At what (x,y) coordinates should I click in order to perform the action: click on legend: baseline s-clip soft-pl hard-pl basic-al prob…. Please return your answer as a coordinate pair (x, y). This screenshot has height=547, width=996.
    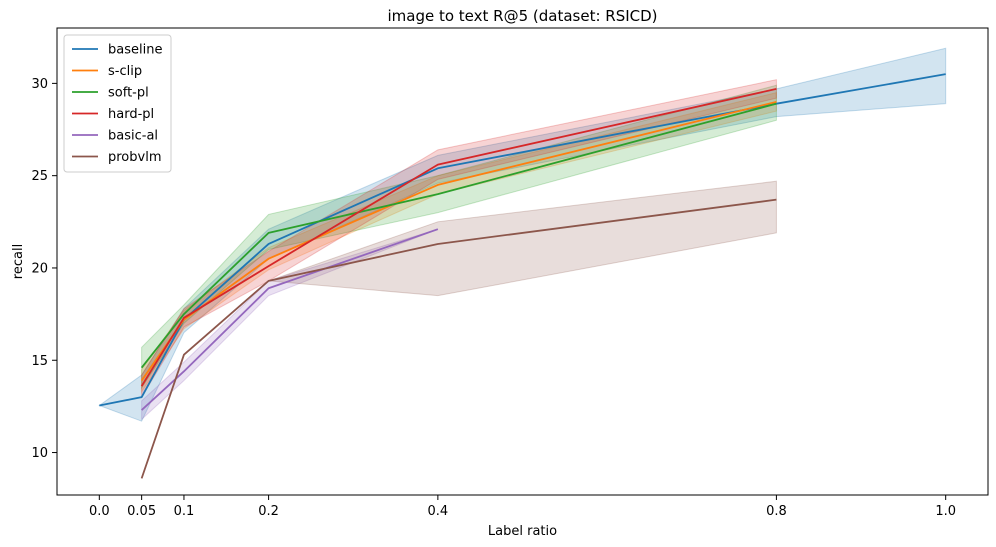
    Looking at the image, I should click on (117, 103).